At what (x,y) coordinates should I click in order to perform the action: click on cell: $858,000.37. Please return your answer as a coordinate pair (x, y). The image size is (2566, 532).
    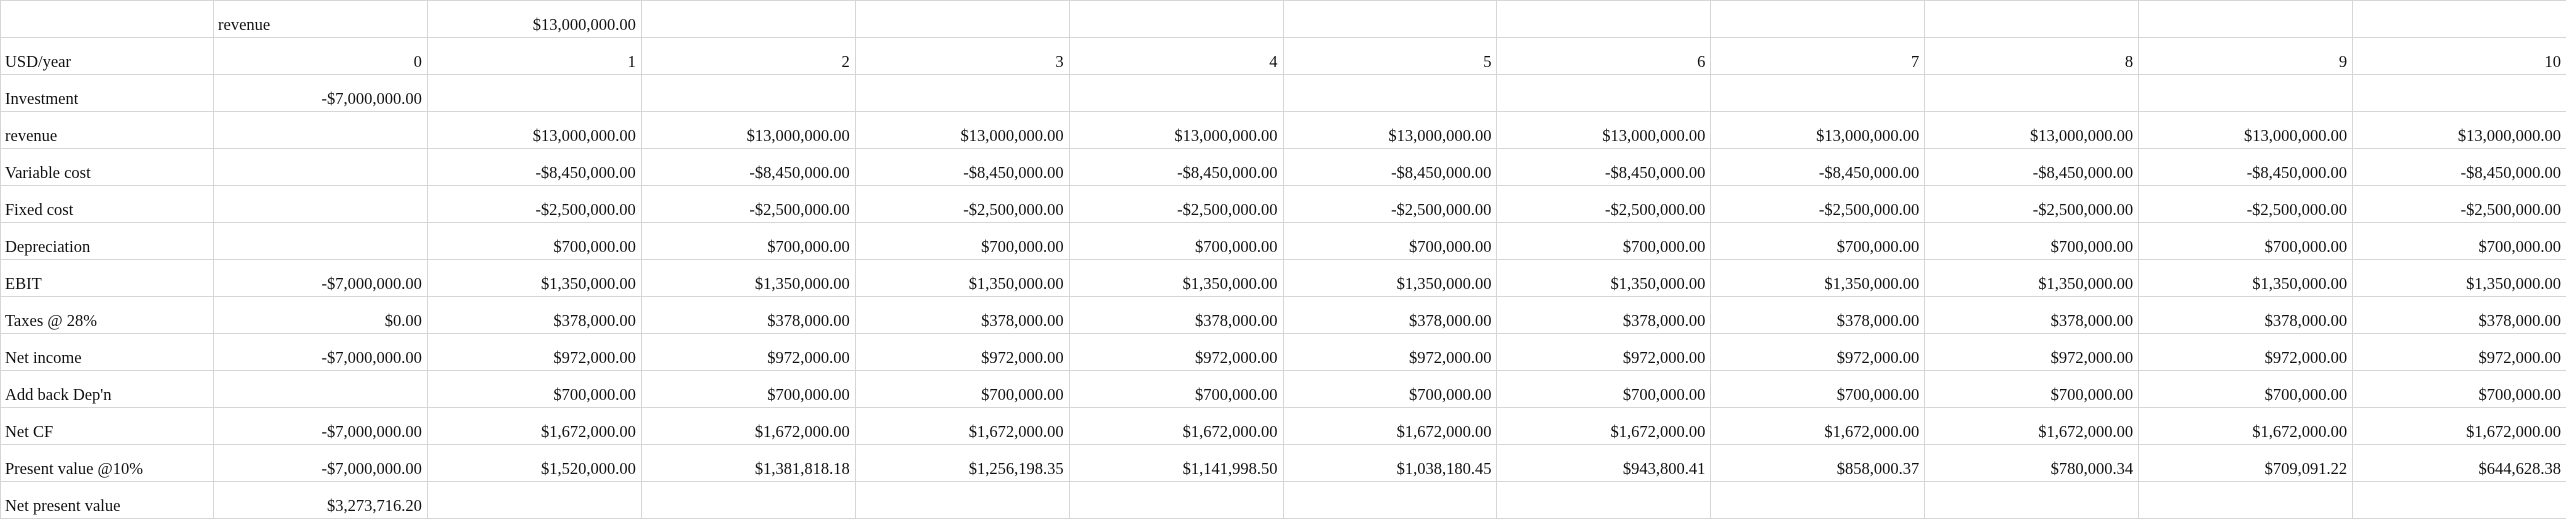
    Looking at the image, I should click on (1818, 463).